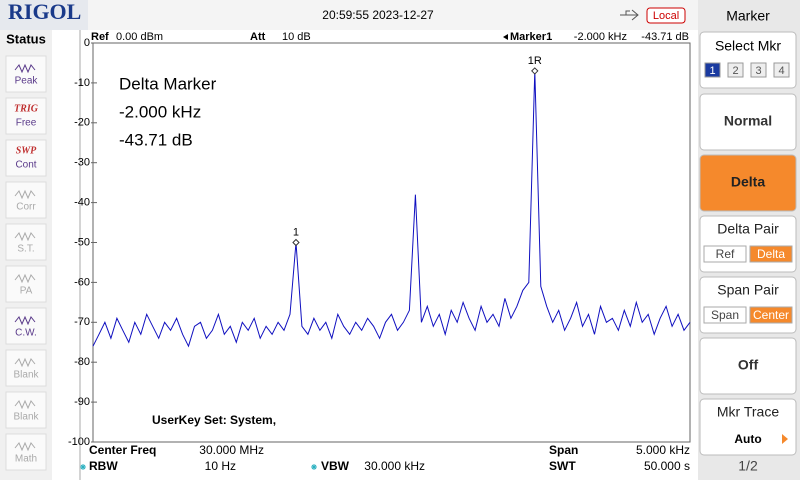  What do you see at coordinates (26, 116) in the screenshot?
I see `status-item: TRIG Free` at bounding box center [26, 116].